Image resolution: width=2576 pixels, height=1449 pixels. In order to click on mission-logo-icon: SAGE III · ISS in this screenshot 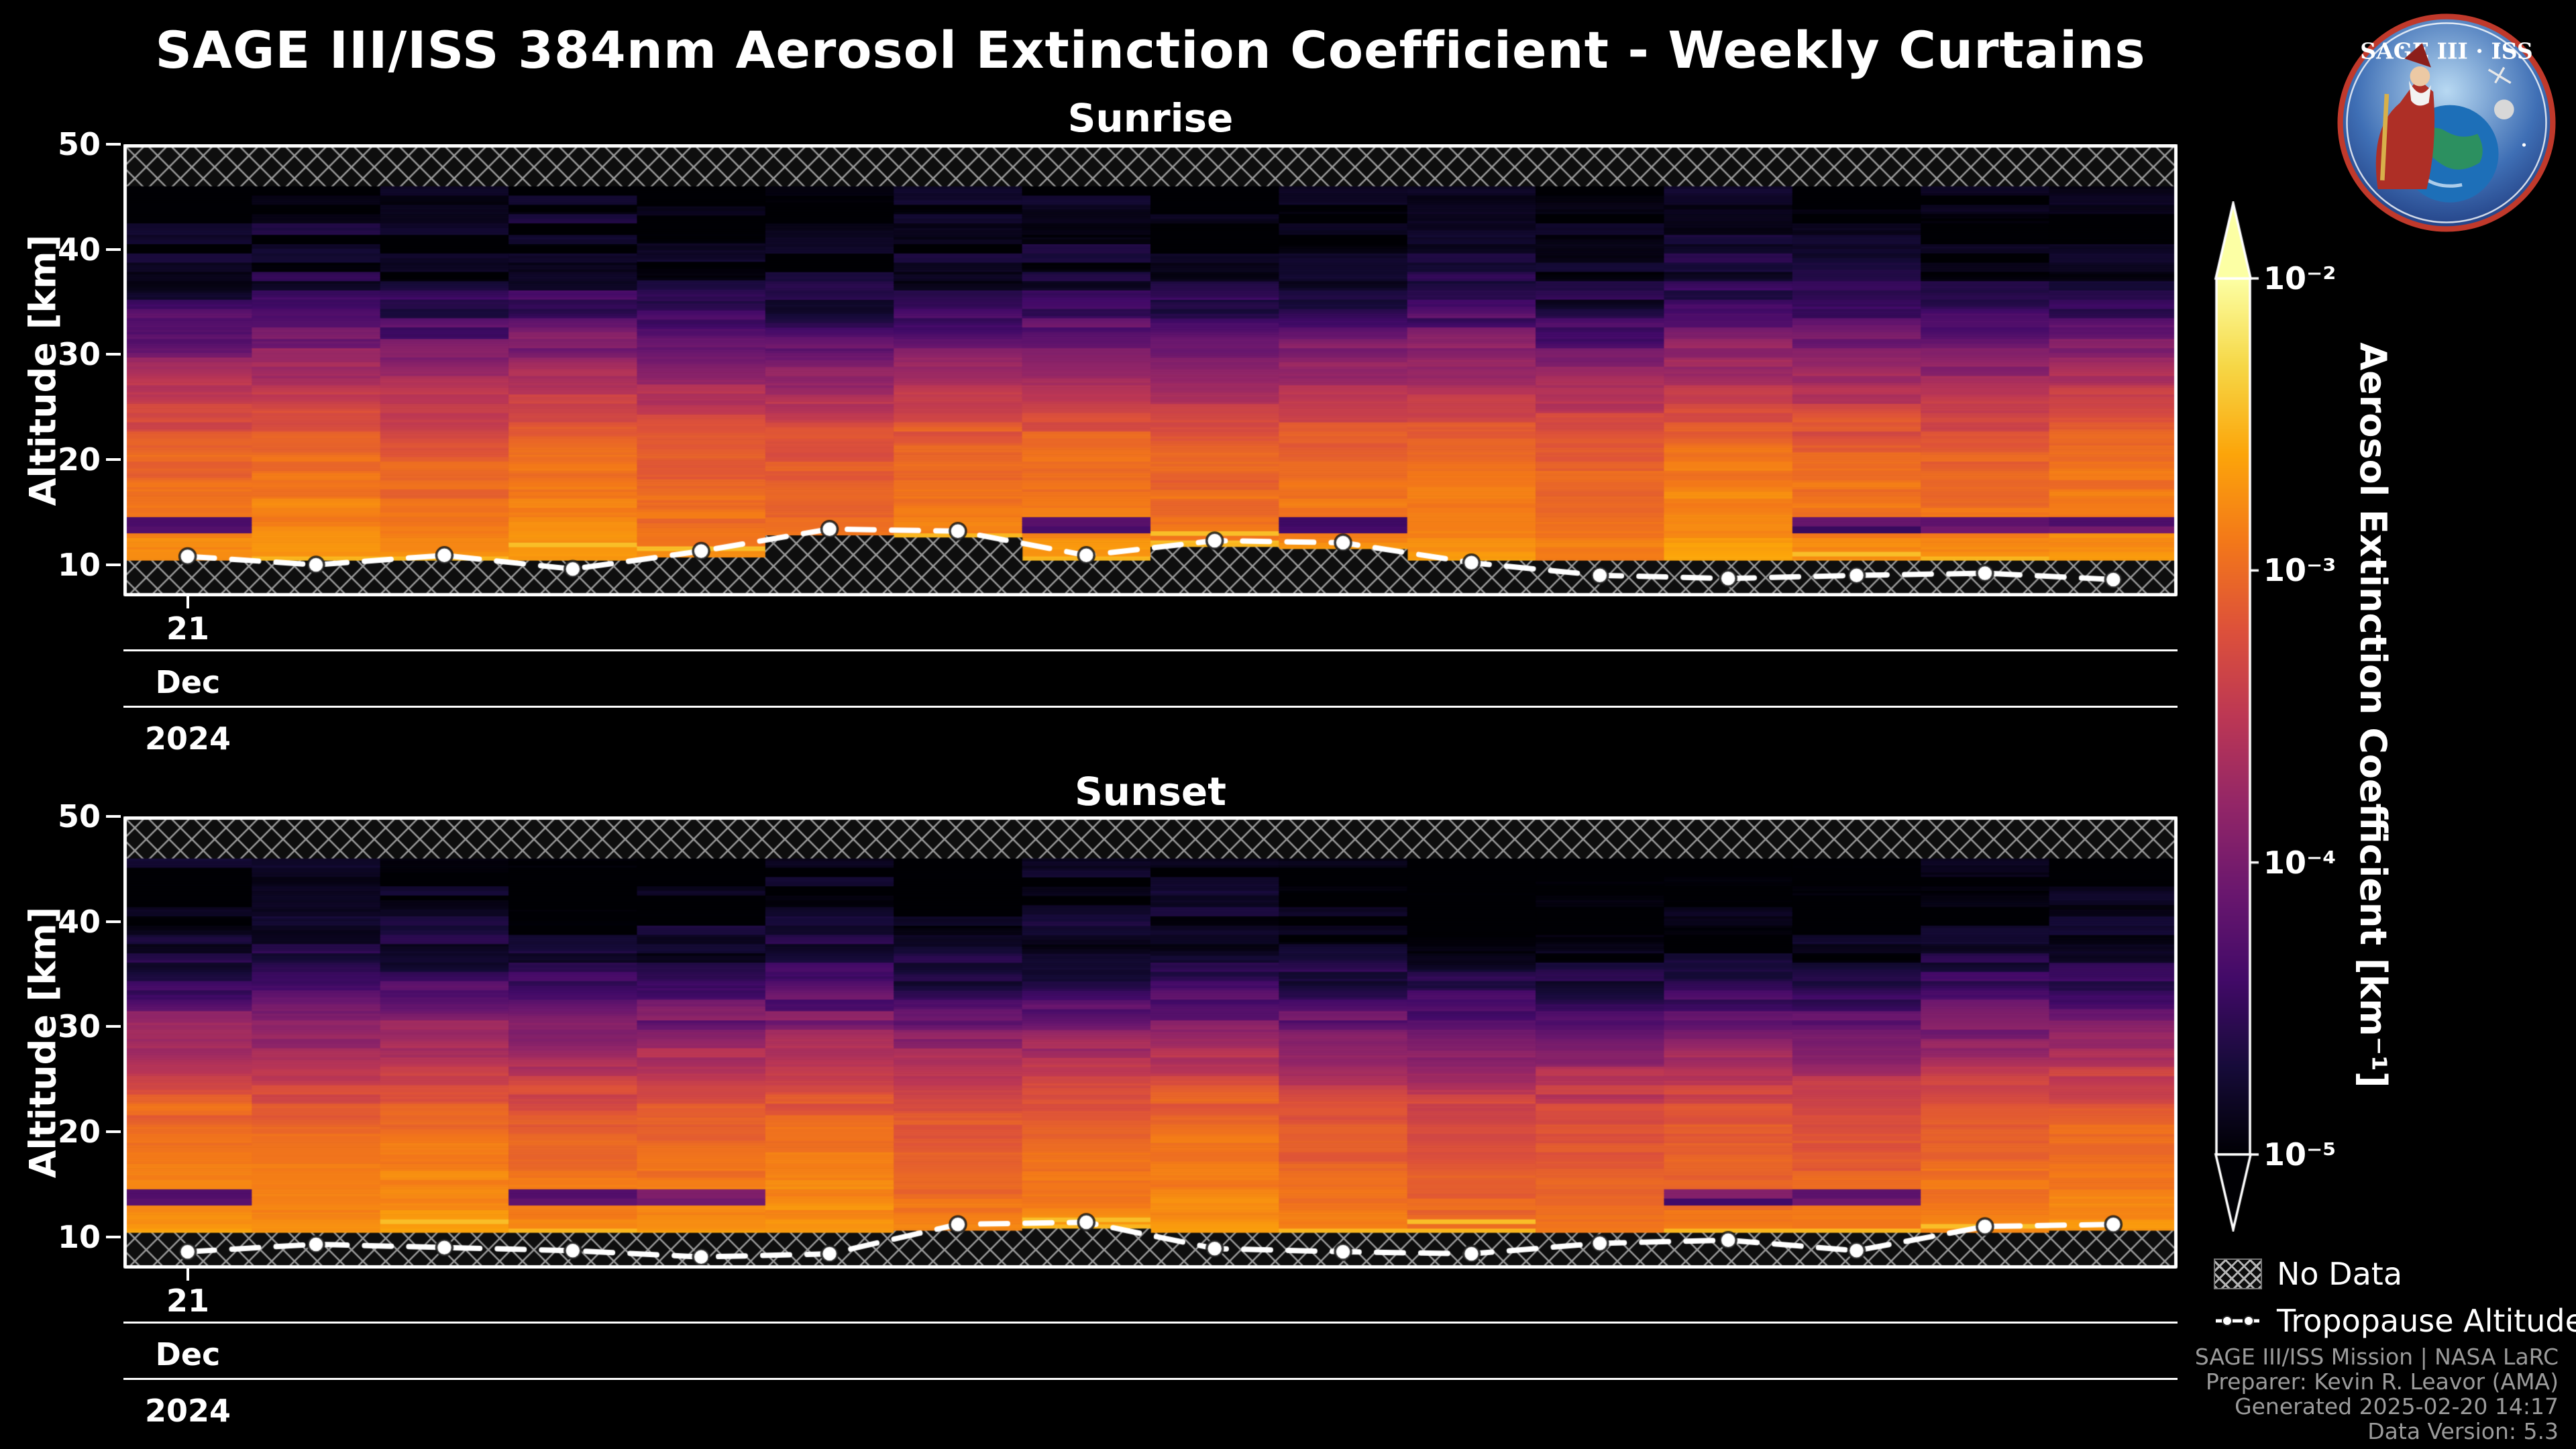, I will do `click(2446, 122)`.